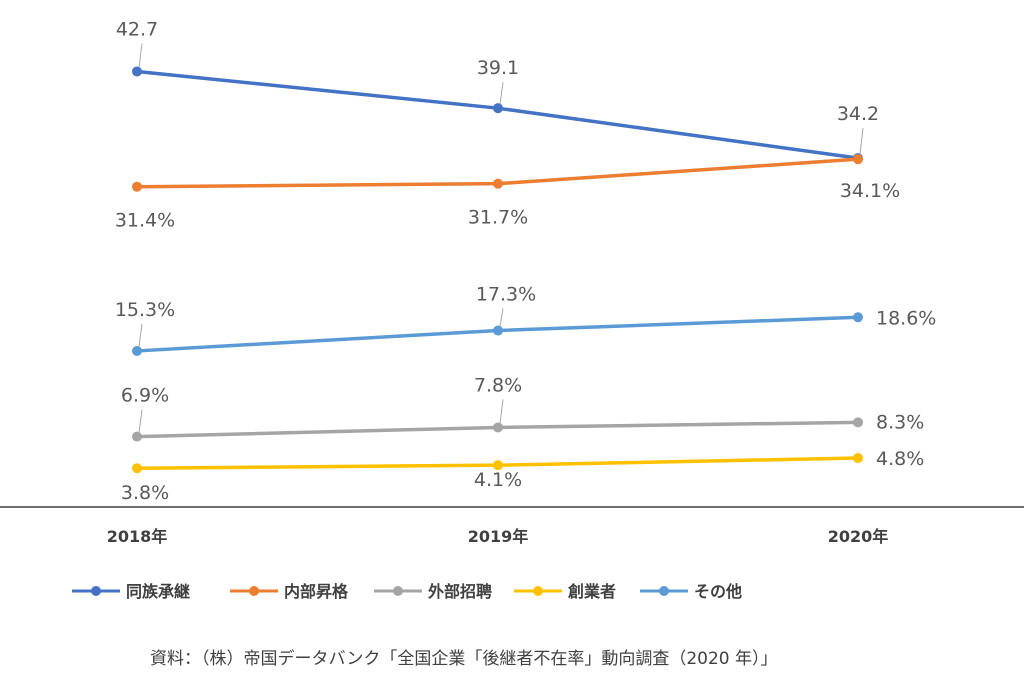 The image size is (1024, 698). Describe the element at coordinates (900, 459) in the screenshot. I see `data-label: 4.8%` at that location.